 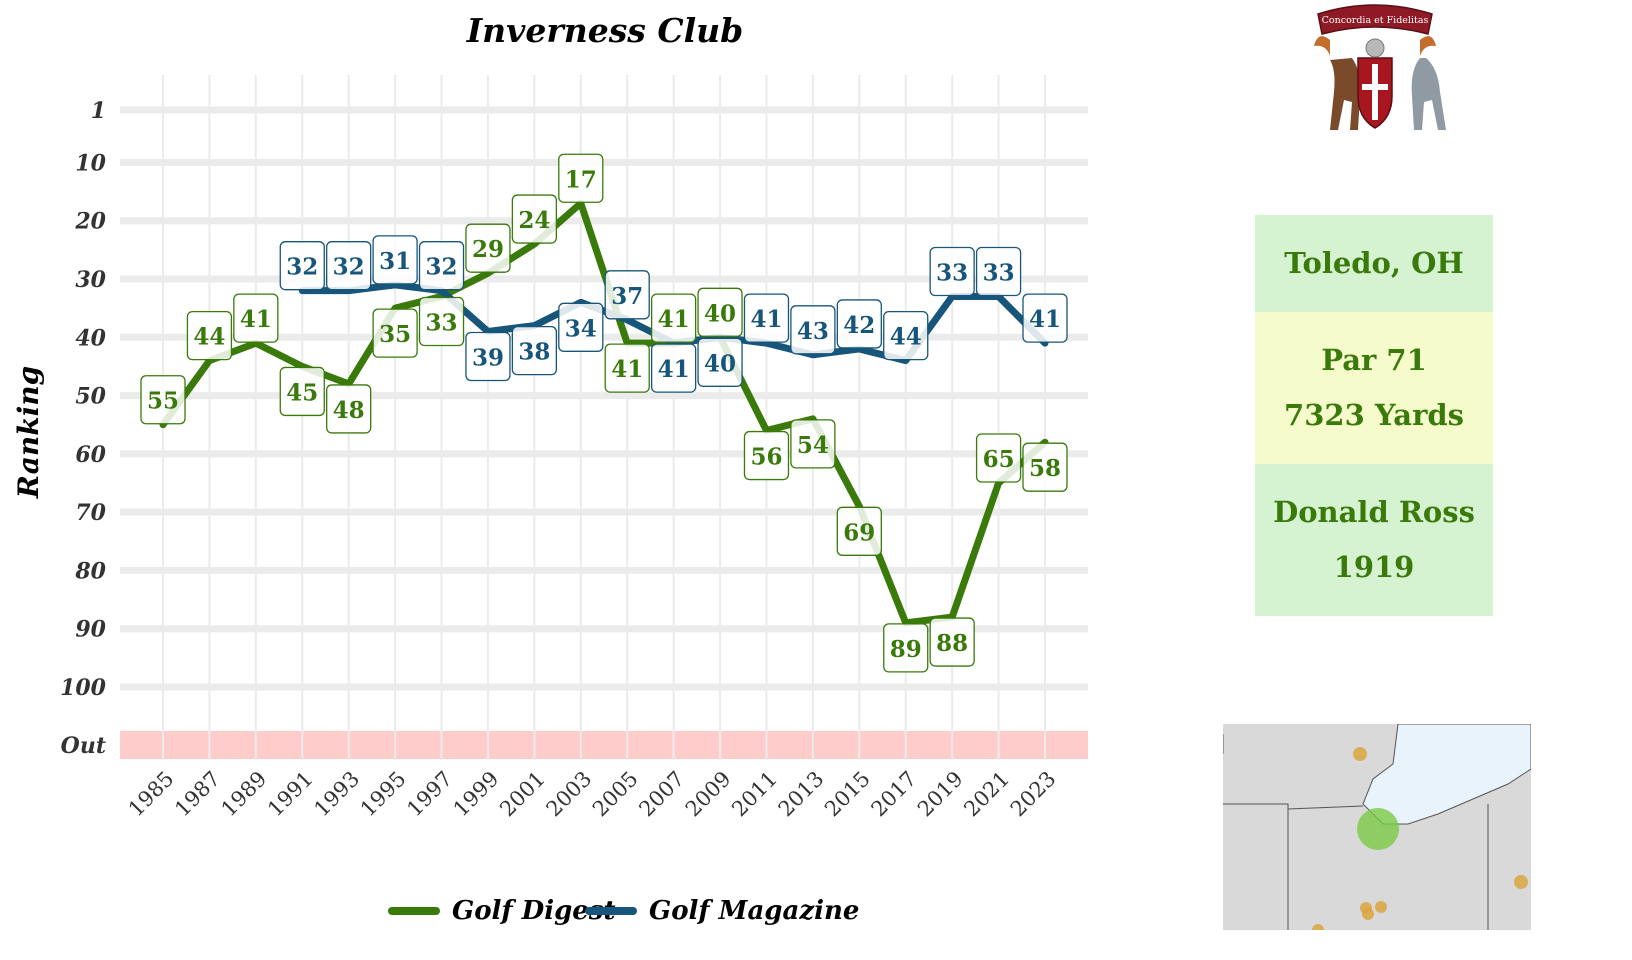 I want to click on golf-magazine-data-label: 37, so click(x=627, y=295).